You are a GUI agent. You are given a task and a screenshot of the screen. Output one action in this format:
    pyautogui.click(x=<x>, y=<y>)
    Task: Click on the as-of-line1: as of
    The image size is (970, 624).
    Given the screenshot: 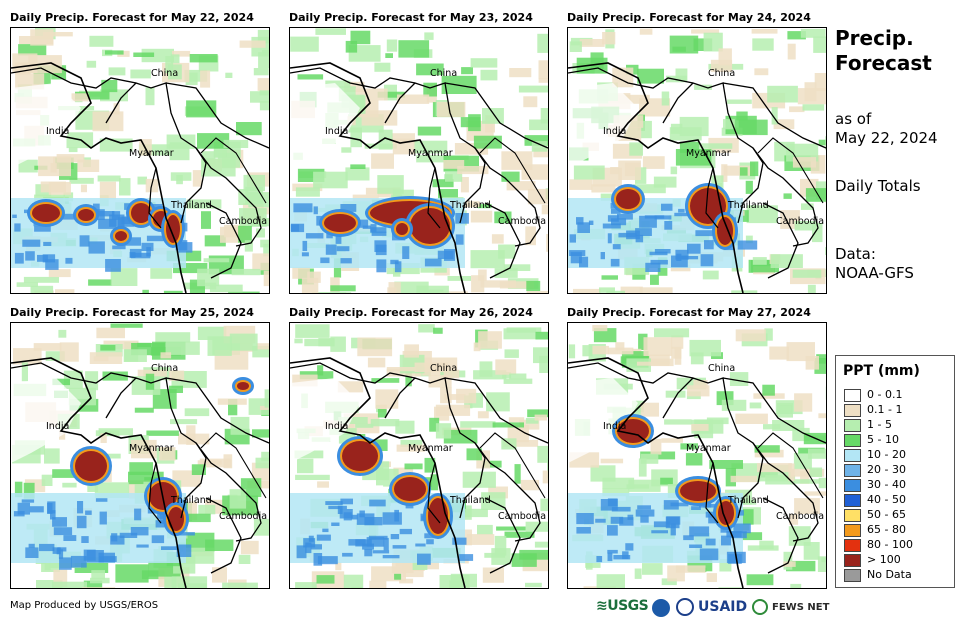 What is the action you would take?
    pyautogui.click(x=853, y=119)
    